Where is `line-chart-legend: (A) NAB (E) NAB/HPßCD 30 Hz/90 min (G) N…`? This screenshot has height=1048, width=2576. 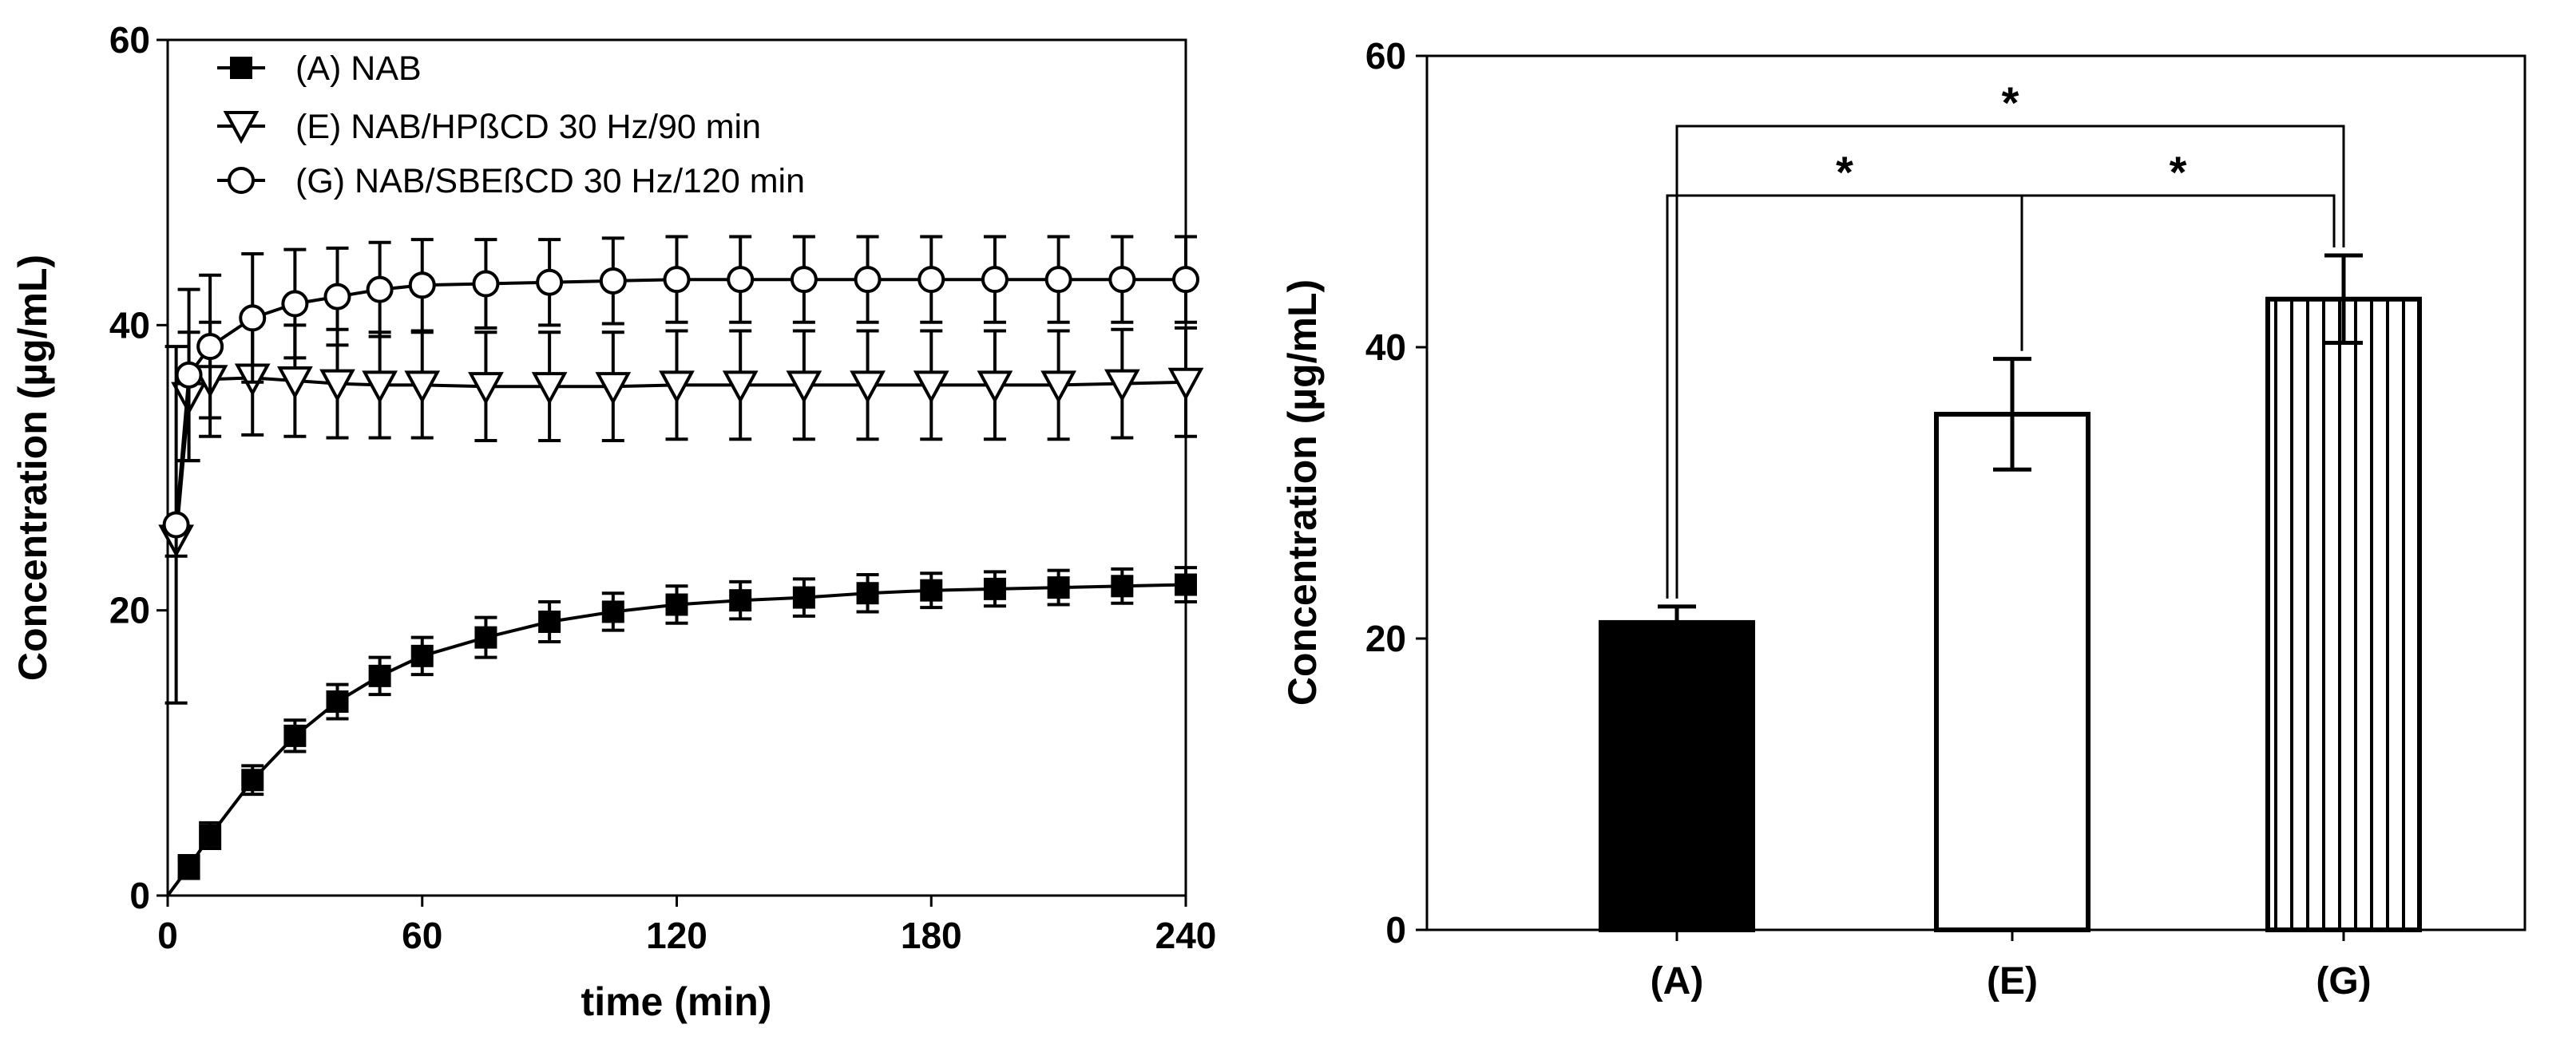
line-chart-legend: (A) NAB (E) NAB/HPßCD 30 Hz/90 min (G) N… is located at coordinates (511, 124).